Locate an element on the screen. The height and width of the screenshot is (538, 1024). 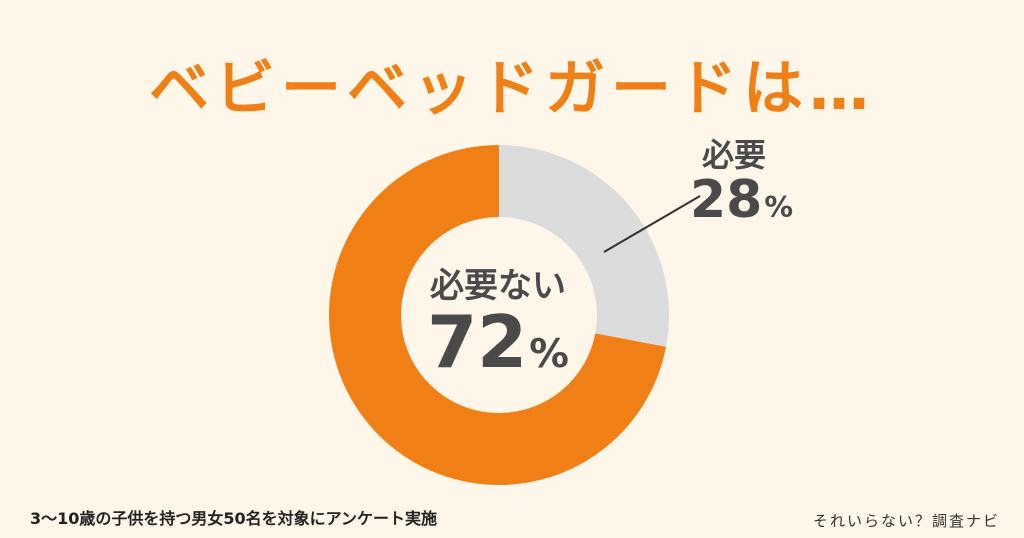
leader-line is located at coordinates (652, 224).